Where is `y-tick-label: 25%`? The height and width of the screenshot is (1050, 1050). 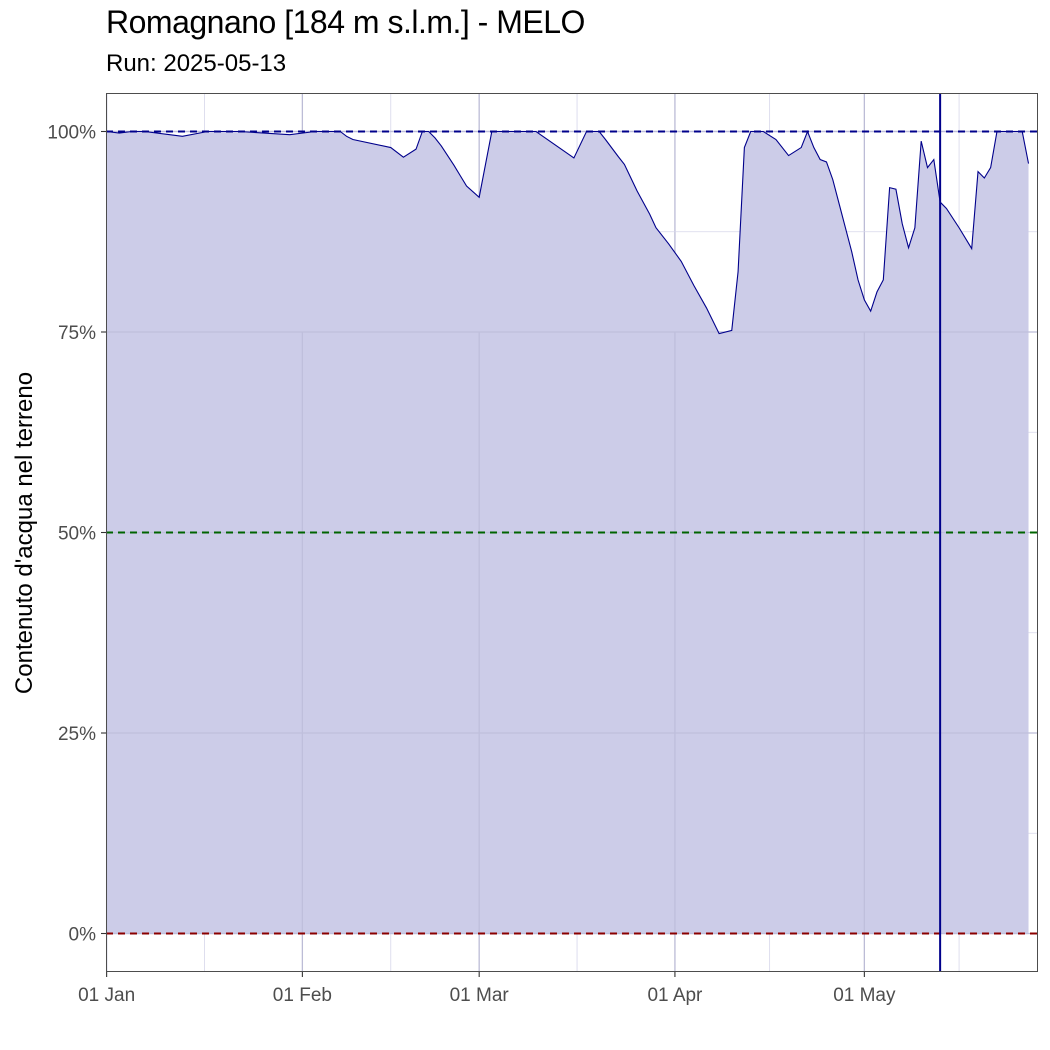
y-tick-label: 25% is located at coordinates (77, 734).